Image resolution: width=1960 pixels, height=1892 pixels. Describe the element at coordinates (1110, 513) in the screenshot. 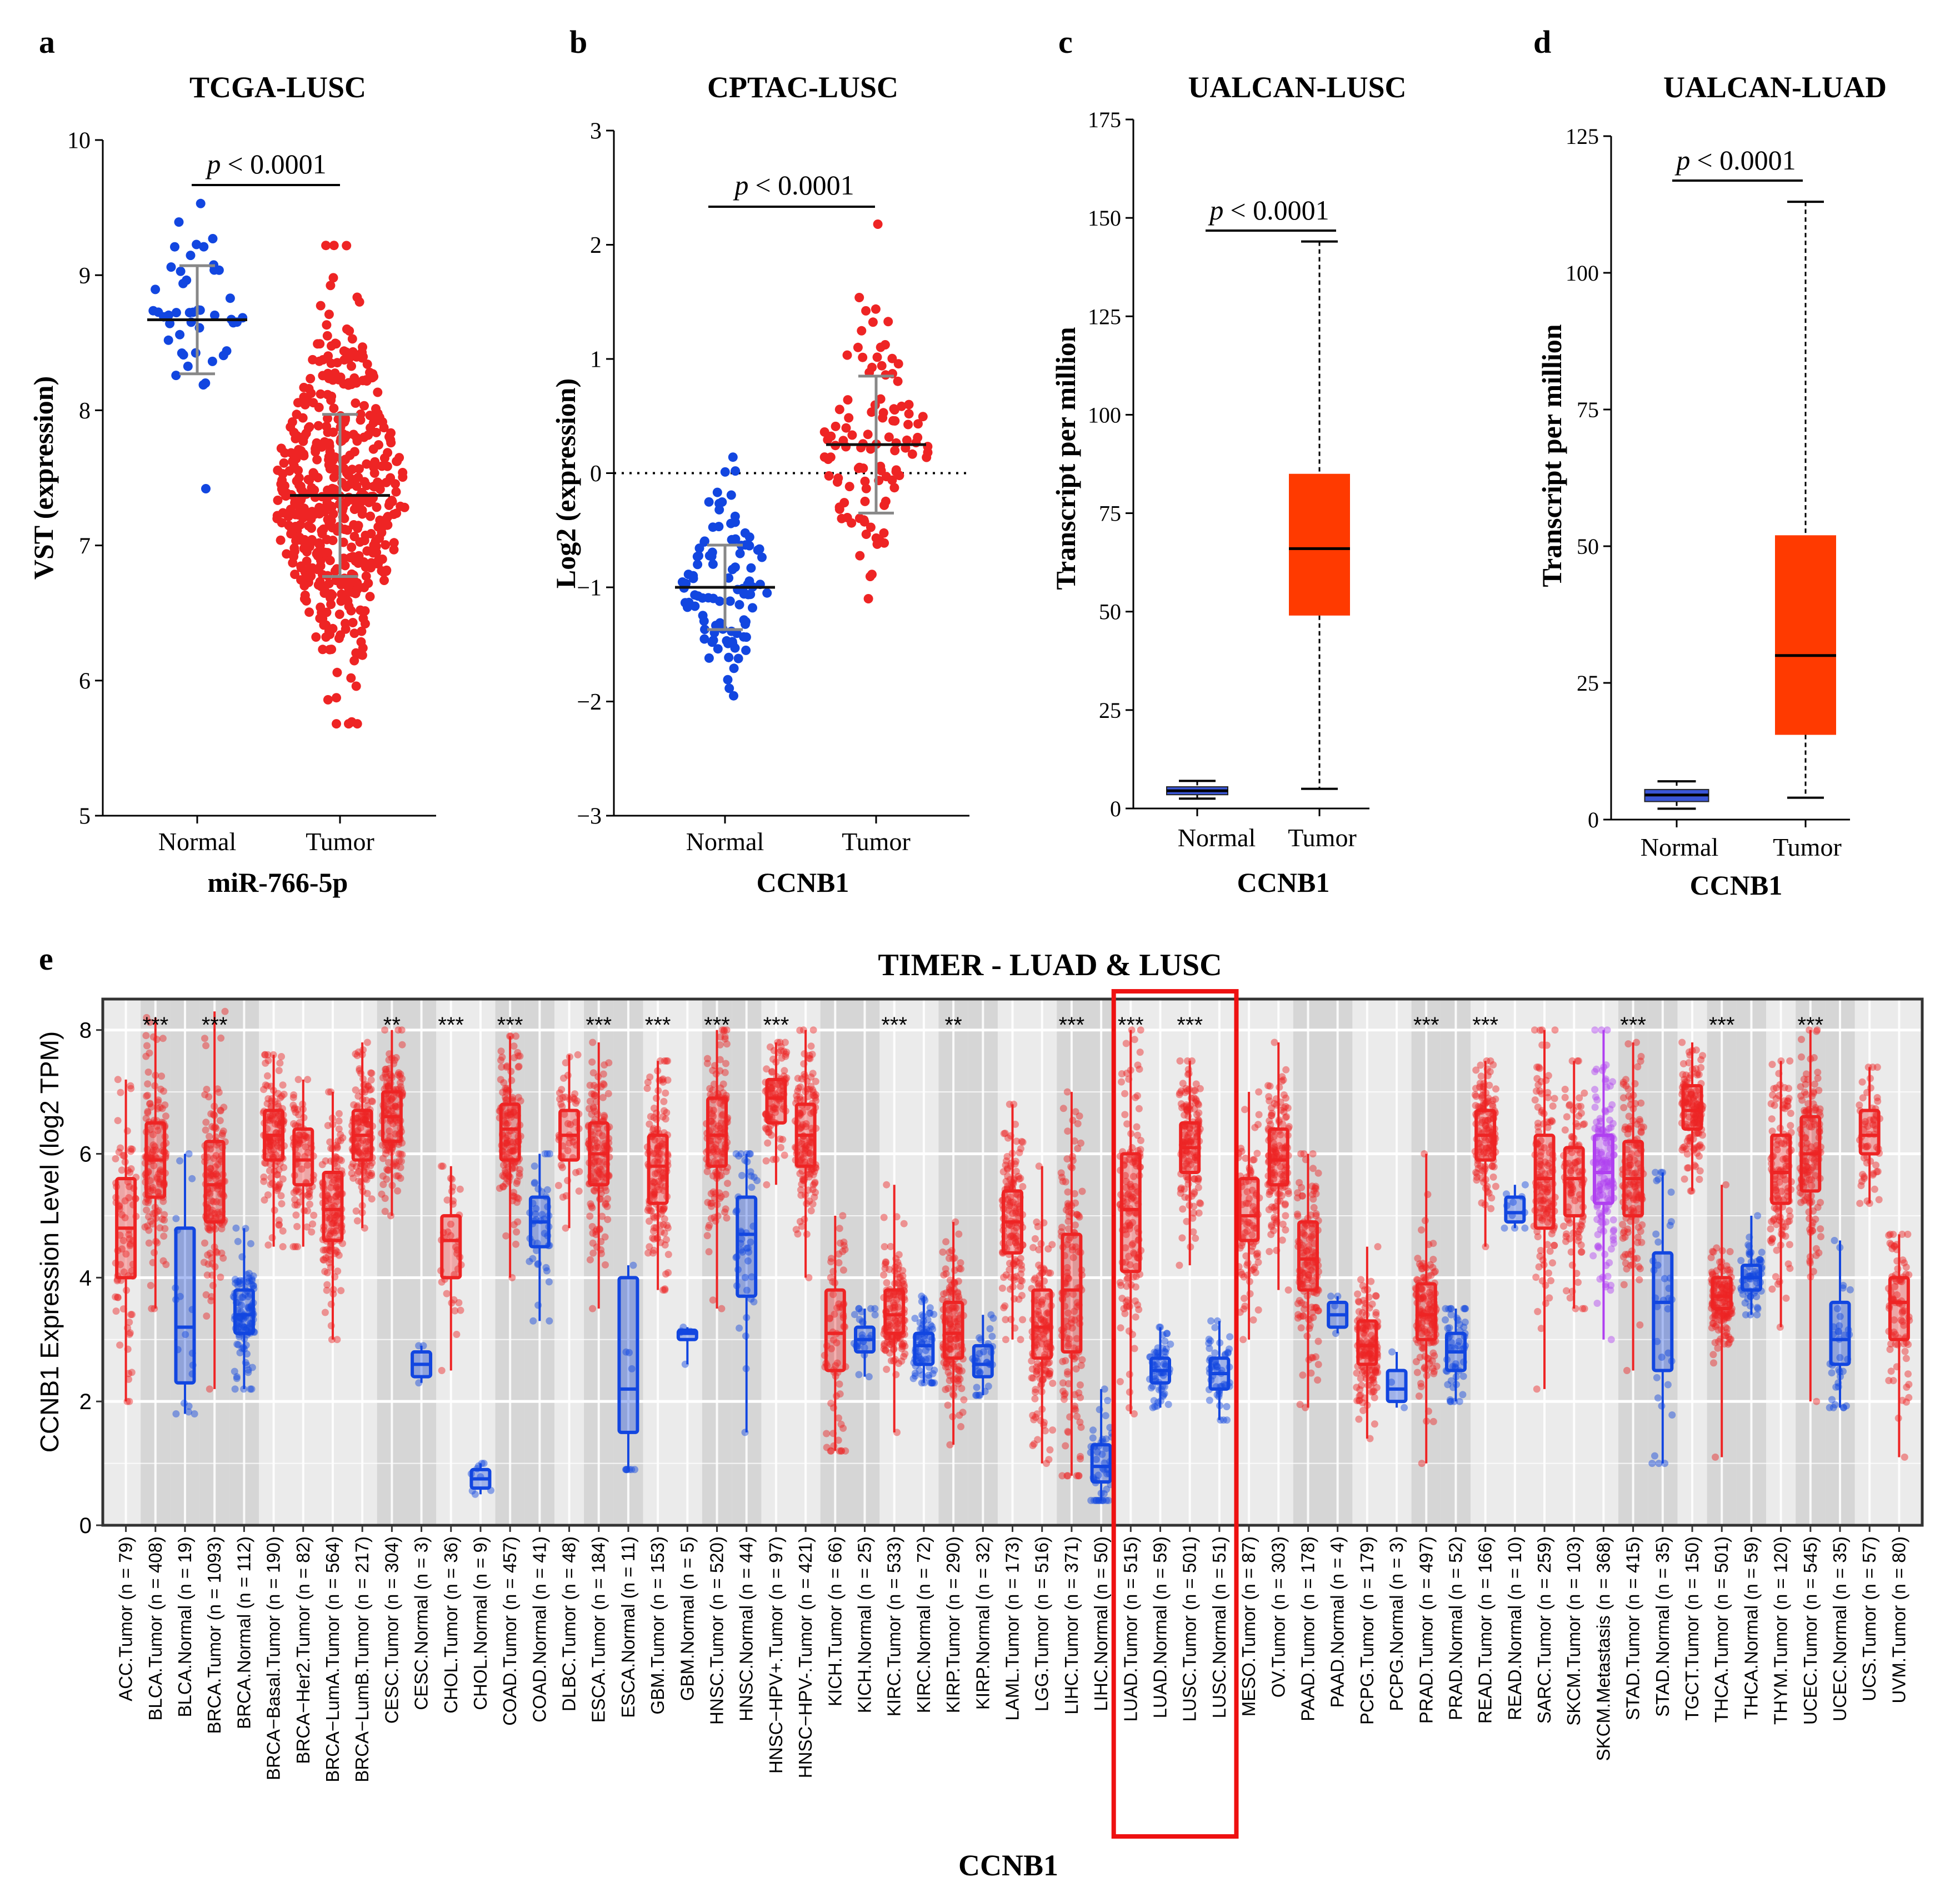

I see `panel-c-ytick-label: 75` at that location.